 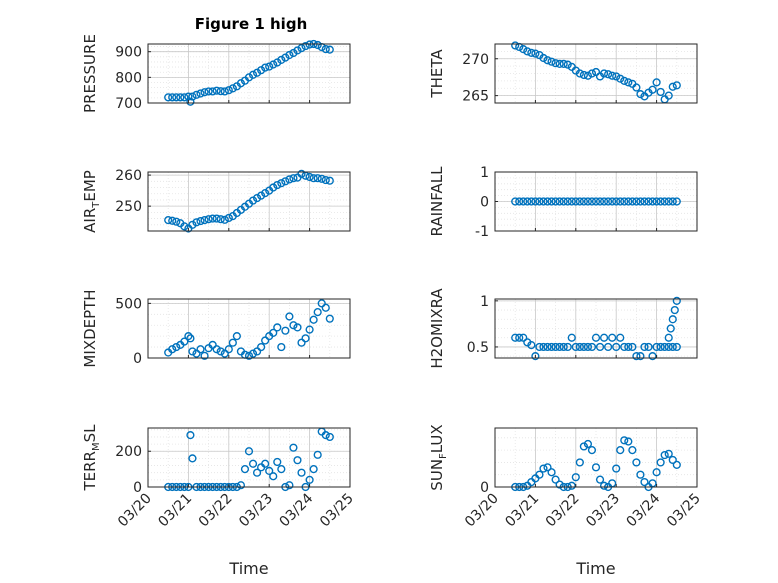 I want to click on y-axis-label: TERRMSL, so click(x=91, y=458).